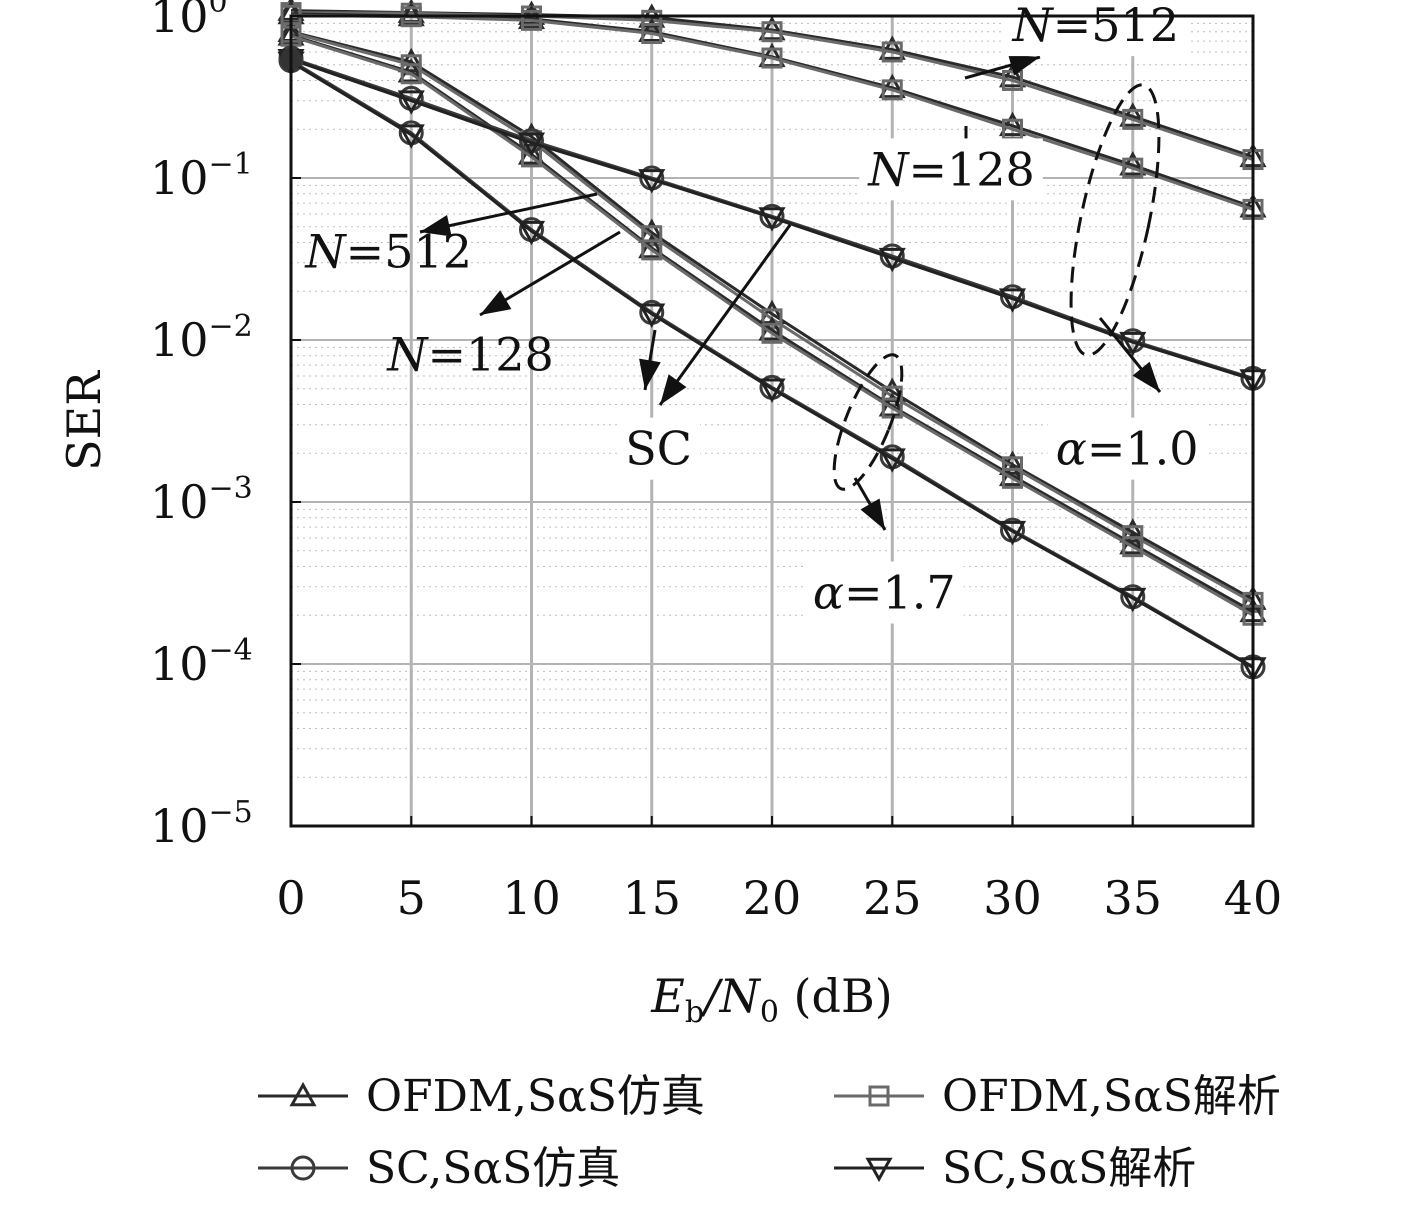  I want to click on annotation-label: α=1.7, so click(884, 593).